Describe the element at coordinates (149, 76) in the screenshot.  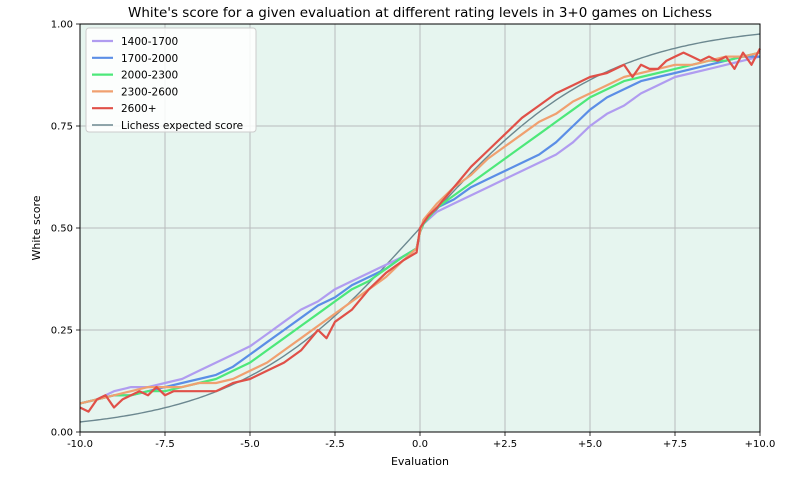
I see `legend-label: 2000-2300` at that location.